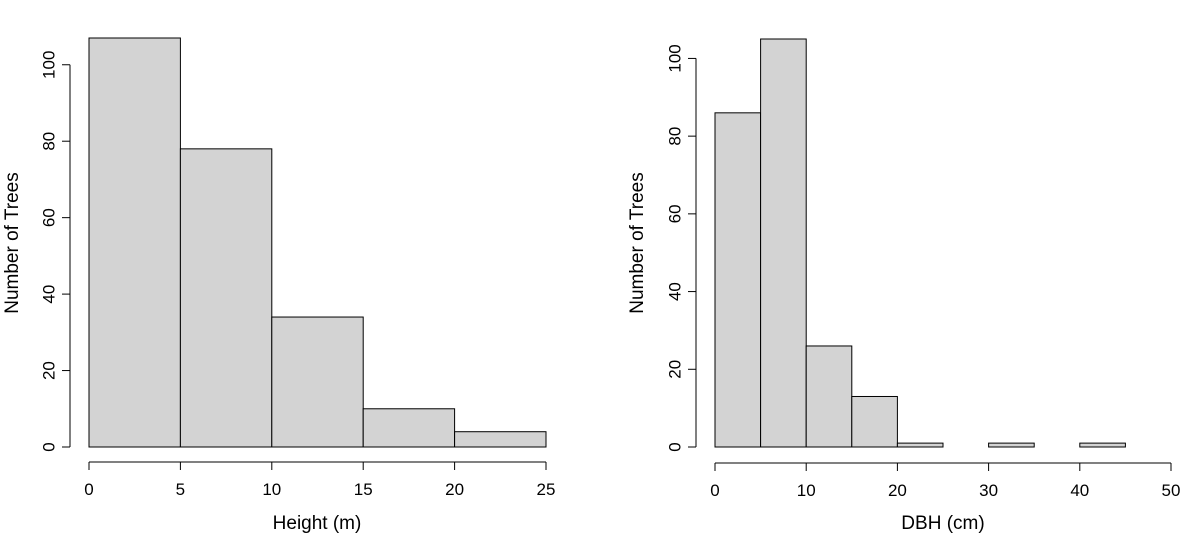 The width and height of the screenshot is (1200, 551). I want to click on height-y-tick-label: 60, so click(49, 217).